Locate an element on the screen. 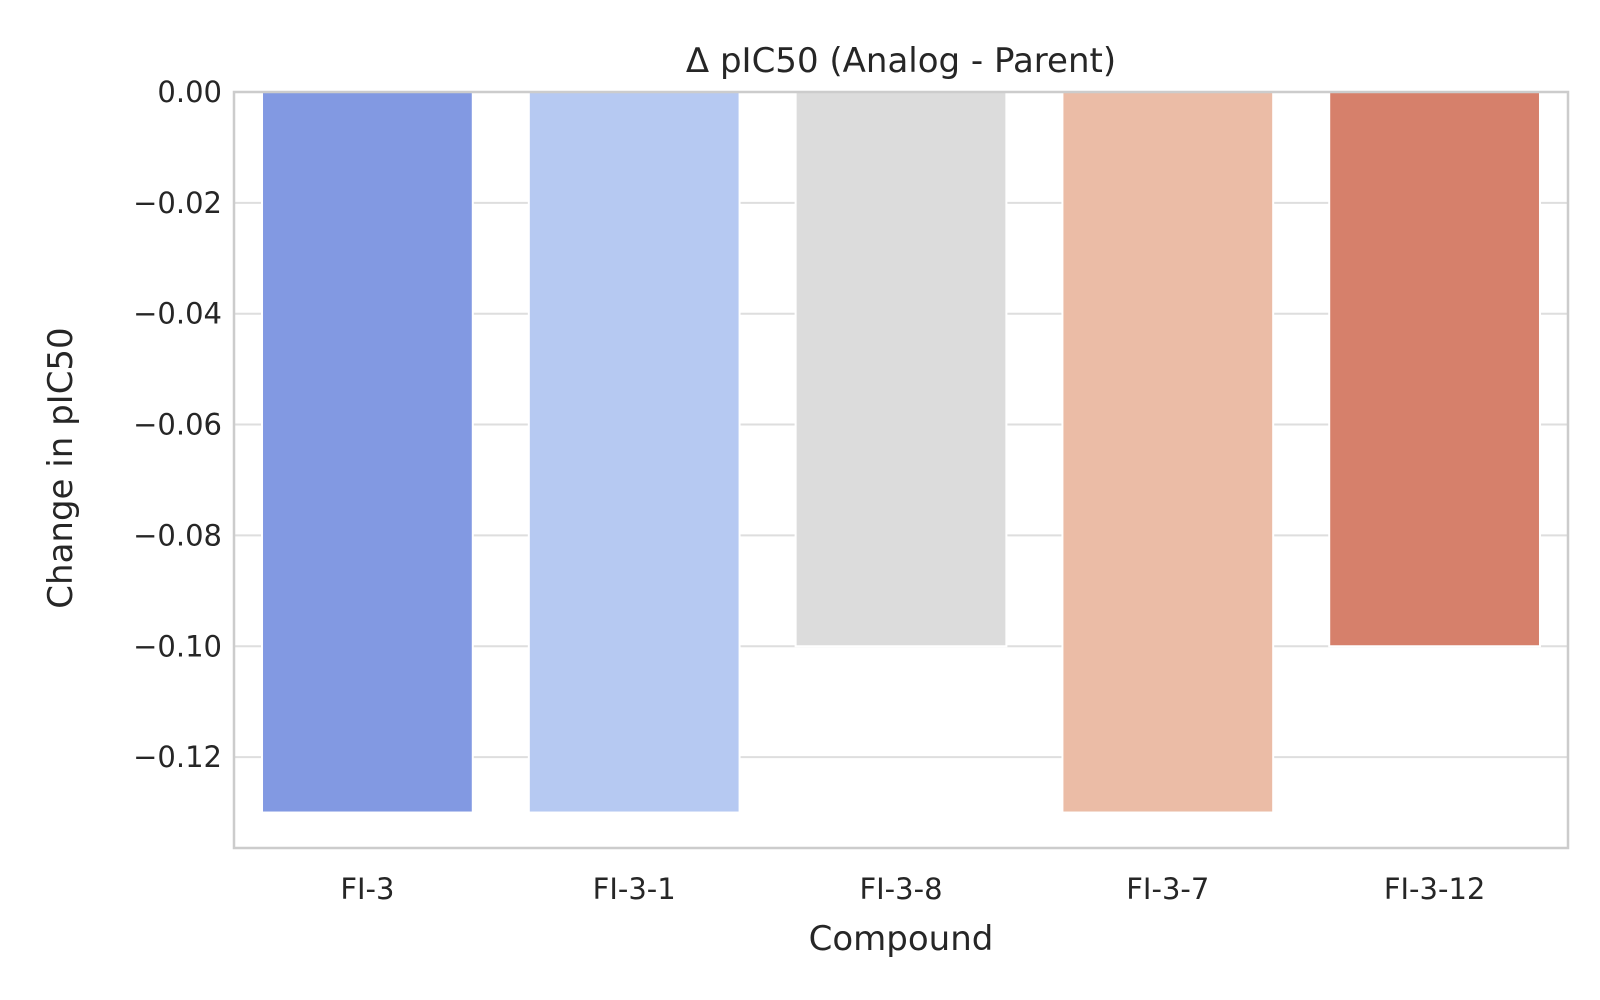  y-axis-title: Change in pIC50 is located at coordinates (61, 467).